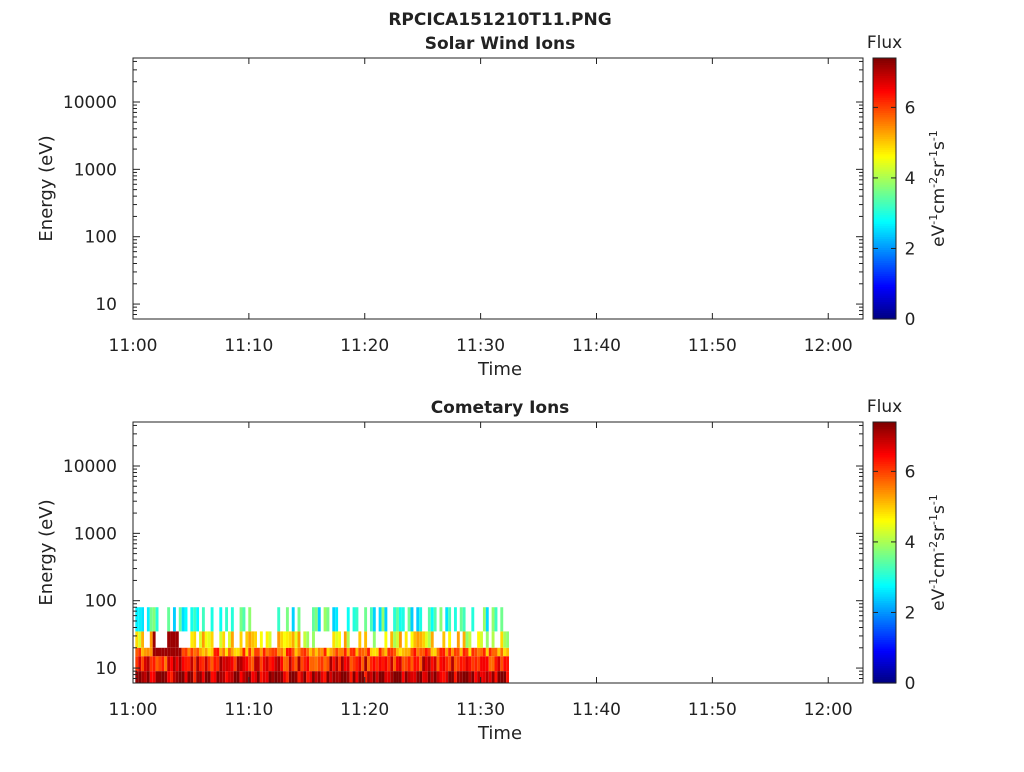  What do you see at coordinates (933, 499) in the screenshot?
I see `unit-exponent: -1` at bounding box center [933, 499].